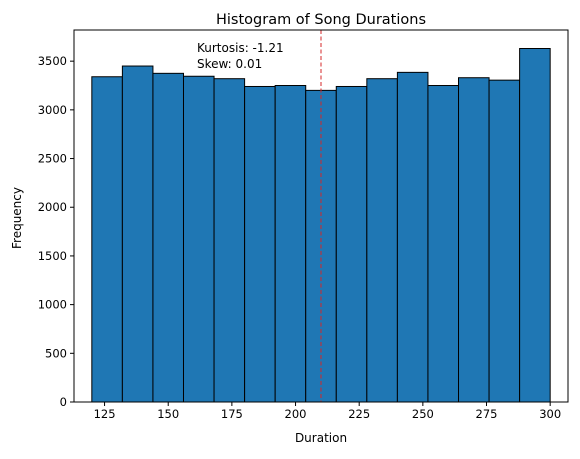 This screenshot has height=459, width=580. Describe the element at coordinates (359, 414) in the screenshot. I see `x-tick-label-4: 225` at that location.